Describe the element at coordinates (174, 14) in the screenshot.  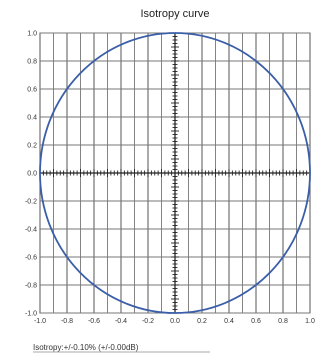
I see `chart-title: Isotropy curve` at that location.